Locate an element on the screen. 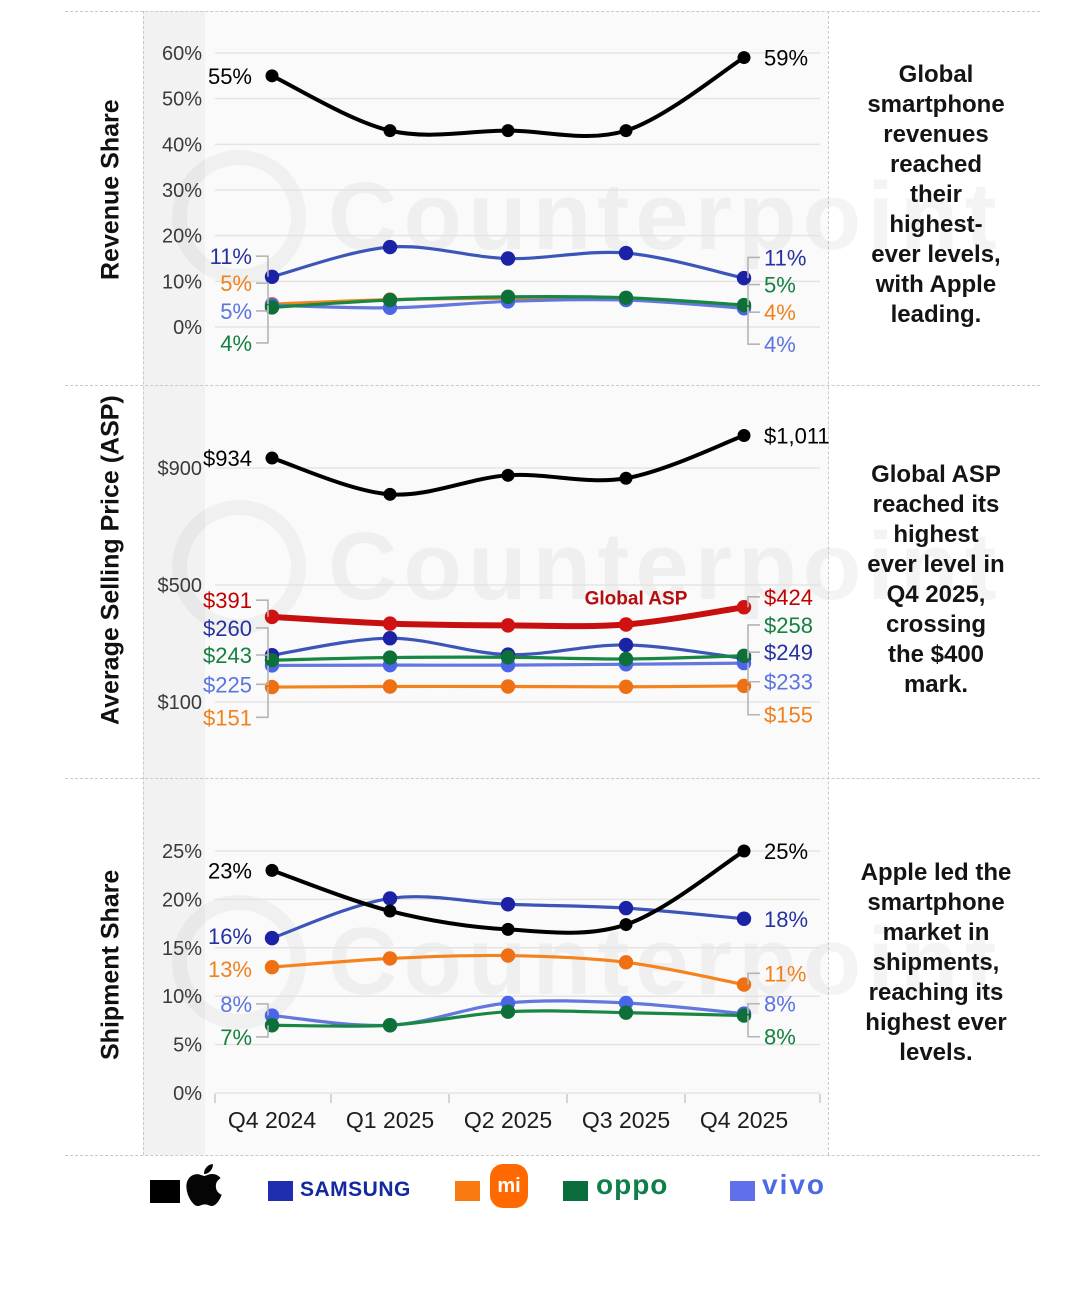 The width and height of the screenshot is (1080, 1298). value-label-end: 5% is located at coordinates (780, 285).